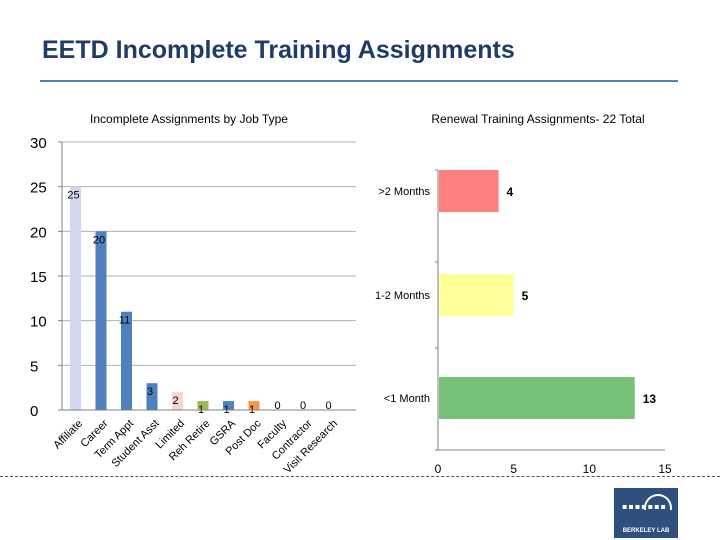 Image resolution: width=720 pixels, height=540 pixels. What do you see at coordinates (650, 399) in the screenshot?
I see `data-label: 13` at bounding box center [650, 399].